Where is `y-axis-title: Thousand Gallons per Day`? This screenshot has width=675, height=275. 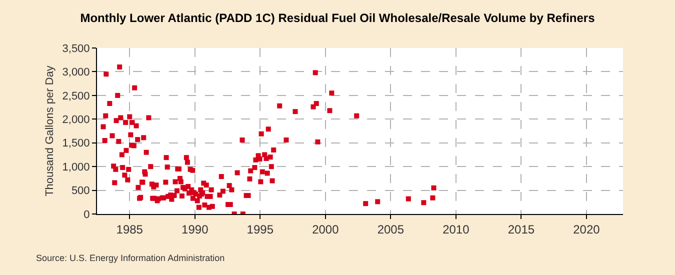 y-axis-title: Thousand Gallons per Day is located at coordinates (50, 130).